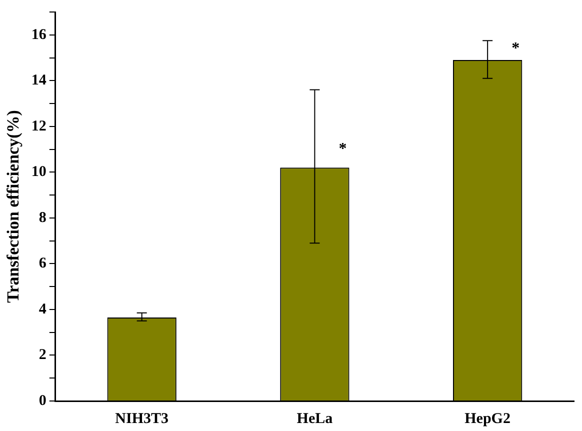 The height and width of the screenshot is (431, 582). I want to click on y-tick-label: 6, so click(42, 264).